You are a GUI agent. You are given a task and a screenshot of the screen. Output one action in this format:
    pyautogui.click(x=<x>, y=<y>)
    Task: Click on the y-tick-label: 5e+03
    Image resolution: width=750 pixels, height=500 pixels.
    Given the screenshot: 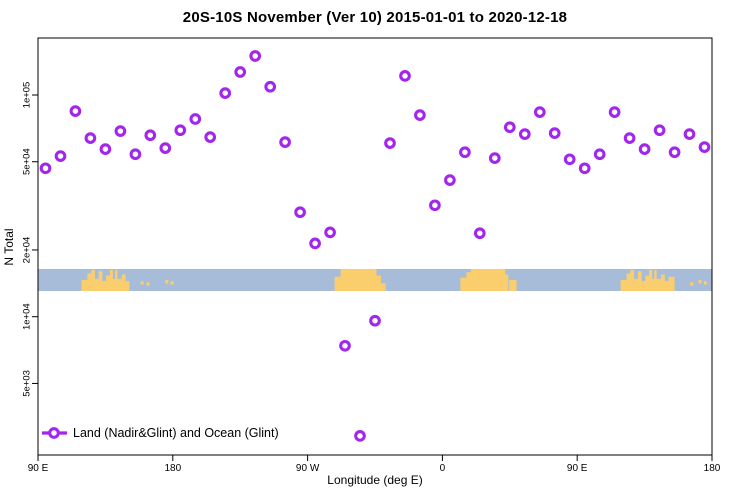 What is the action you would take?
    pyautogui.click(x=27, y=383)
    